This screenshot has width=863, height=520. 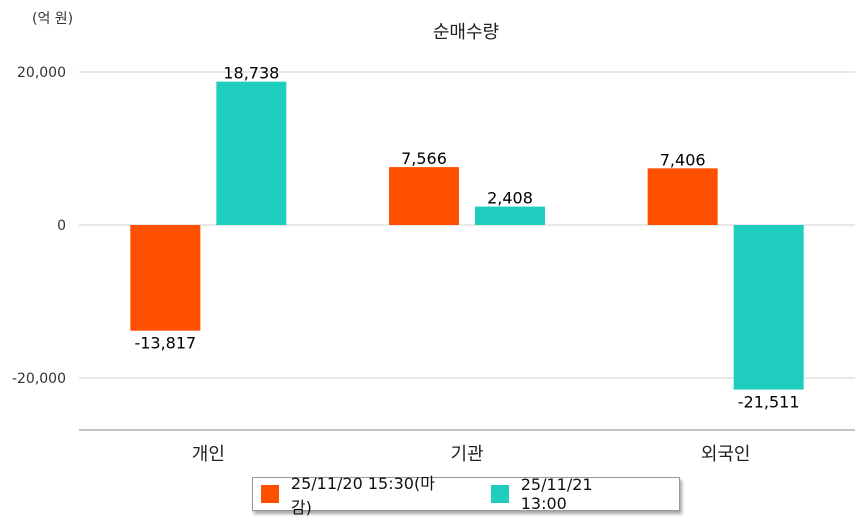 I want to click on x-tick-label: 개인, so click(x=208, y=454).